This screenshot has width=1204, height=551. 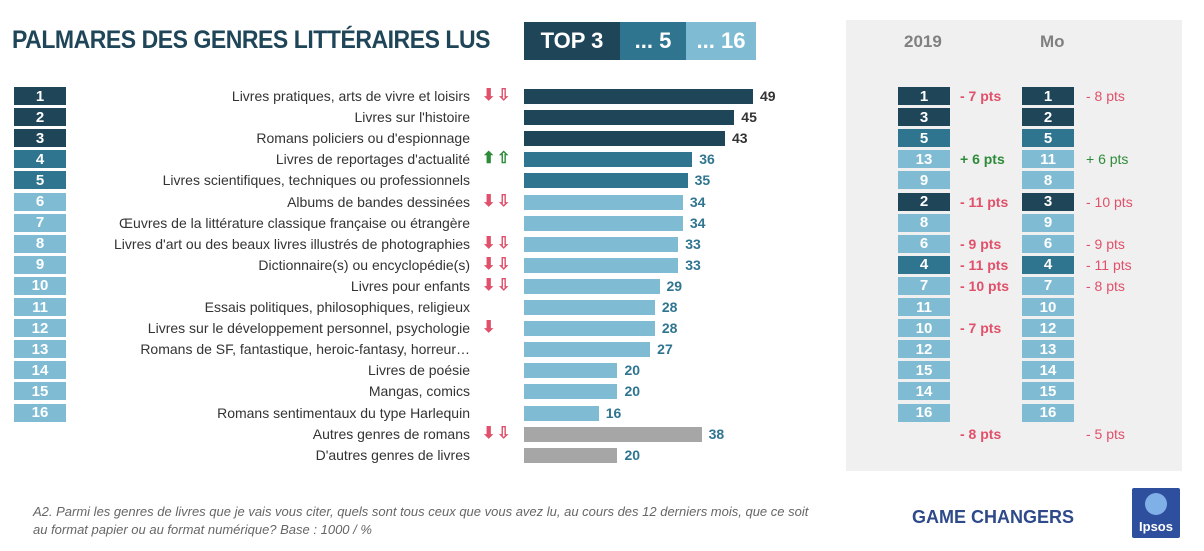 What do you see at coordinates (1105, 433) in the screenshot?
I see `delta-mo: - 5 pts` at bounding box center [1105, 433].